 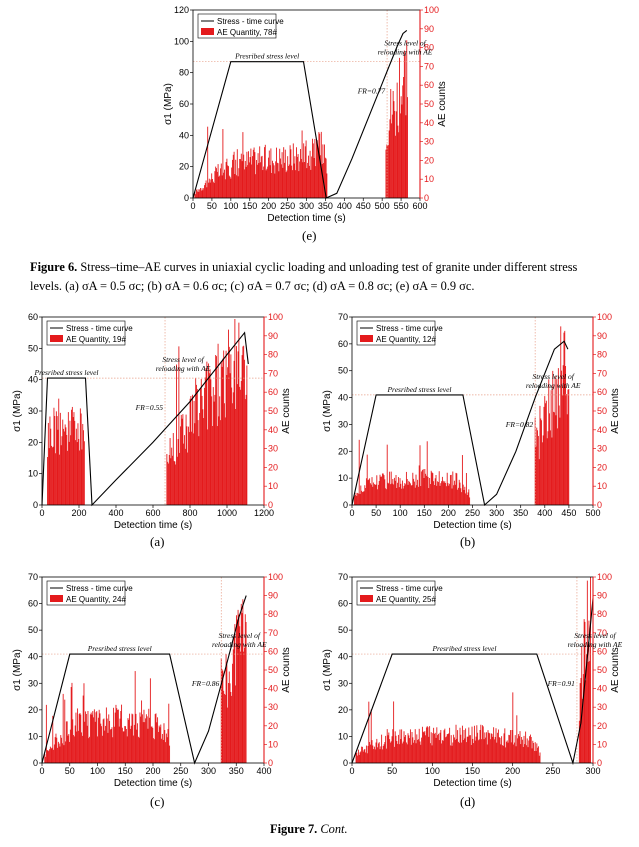 What do you see at coordinates (544, 513) in the screenshot?
I see `xtick-label-b-8: 400` at bounding box center [544, 513].